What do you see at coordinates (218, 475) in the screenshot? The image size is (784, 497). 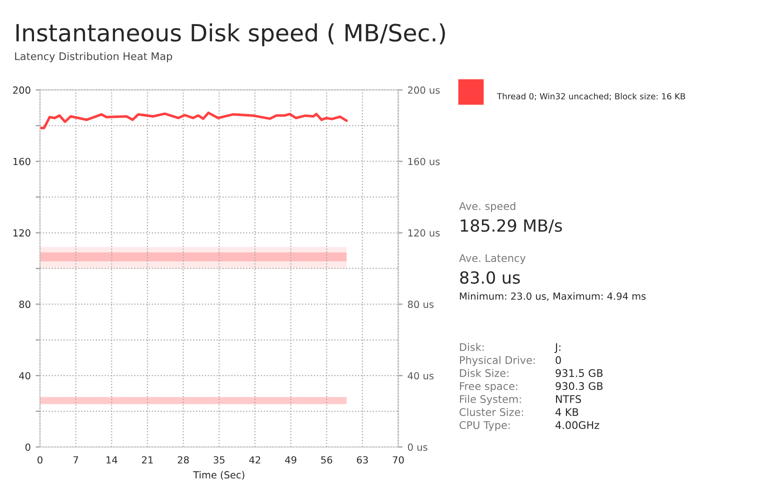 I see `x-axis-title: Time (Sec)` at bounding box center [218, 475].